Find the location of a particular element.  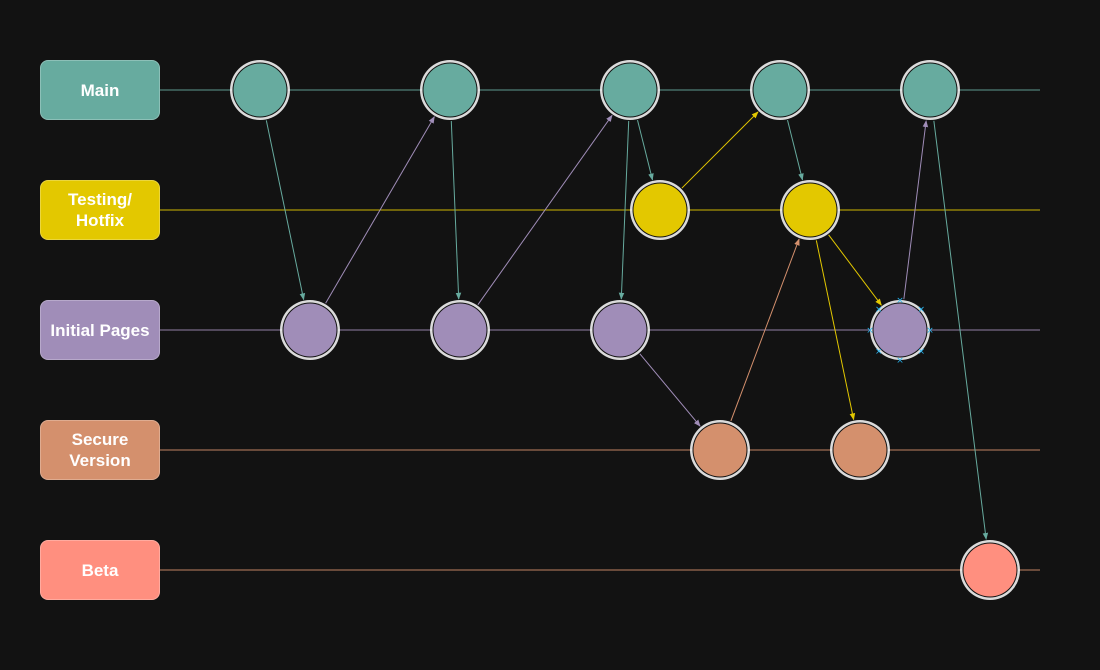

commit-node-i4: × × × × × × × × is located at coordinates (900, 331).